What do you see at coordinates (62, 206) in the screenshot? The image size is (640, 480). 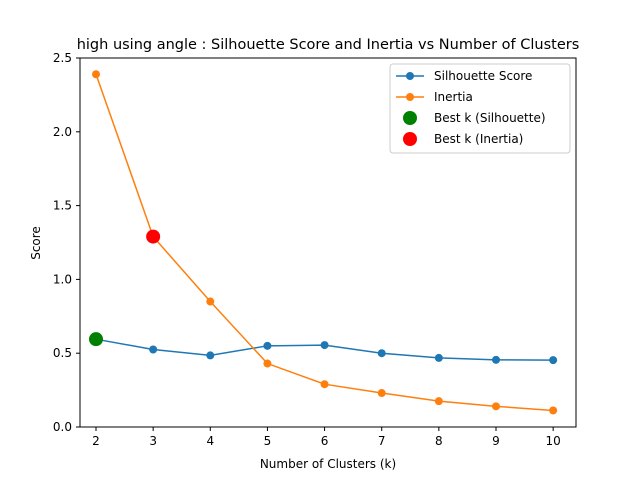 I see `y-tick-label: 1.5` at bounding box center [62, 206].